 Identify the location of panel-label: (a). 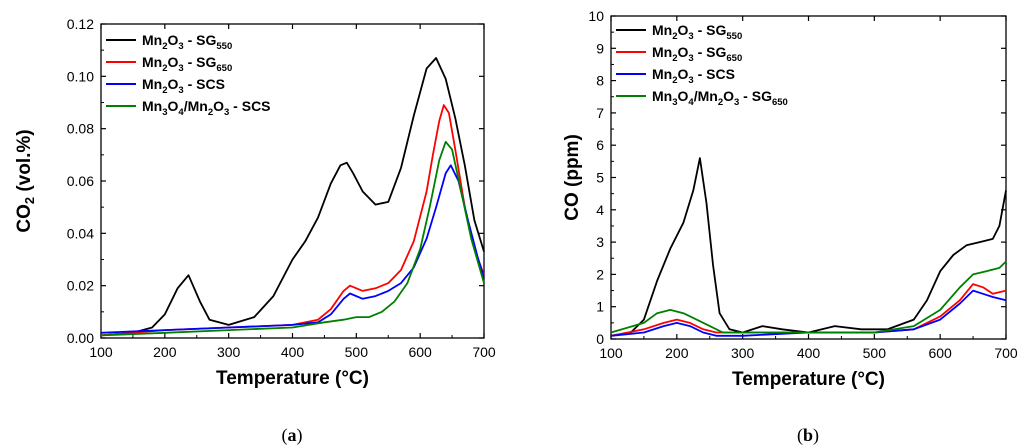
(292, 435).